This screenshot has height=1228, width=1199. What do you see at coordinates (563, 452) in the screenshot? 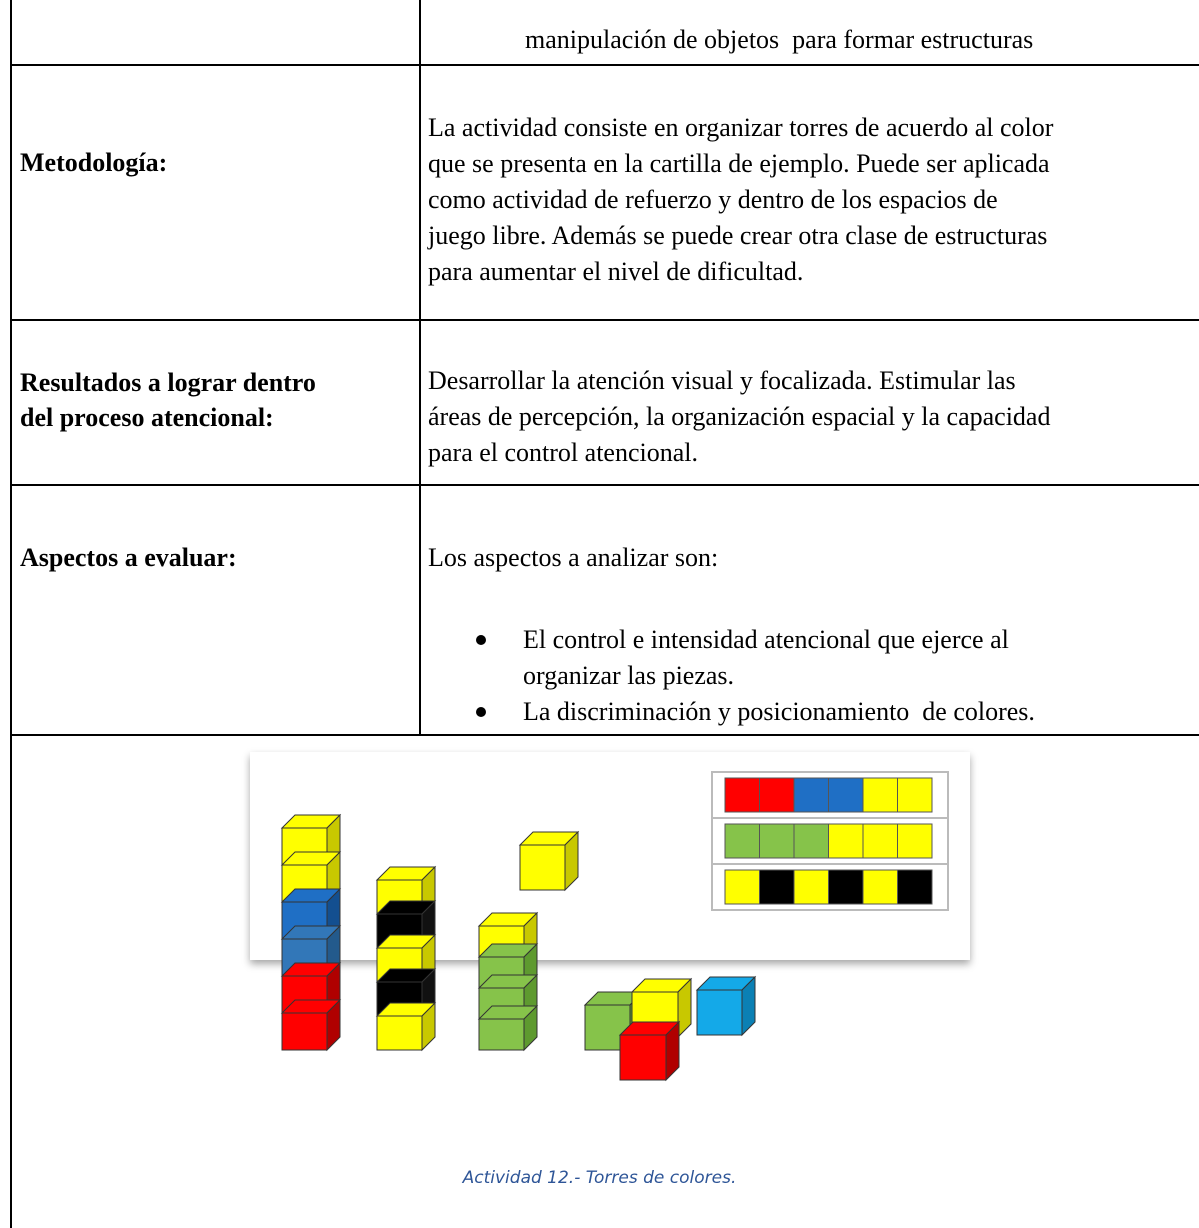
I see `cell-text: para el control atencional.` at bounding box center [563, 452].